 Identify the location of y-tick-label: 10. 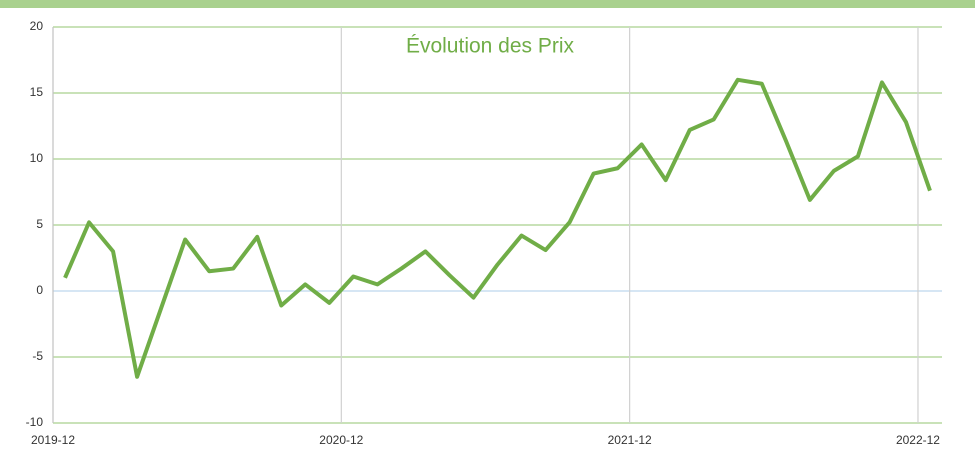
(37, 158).